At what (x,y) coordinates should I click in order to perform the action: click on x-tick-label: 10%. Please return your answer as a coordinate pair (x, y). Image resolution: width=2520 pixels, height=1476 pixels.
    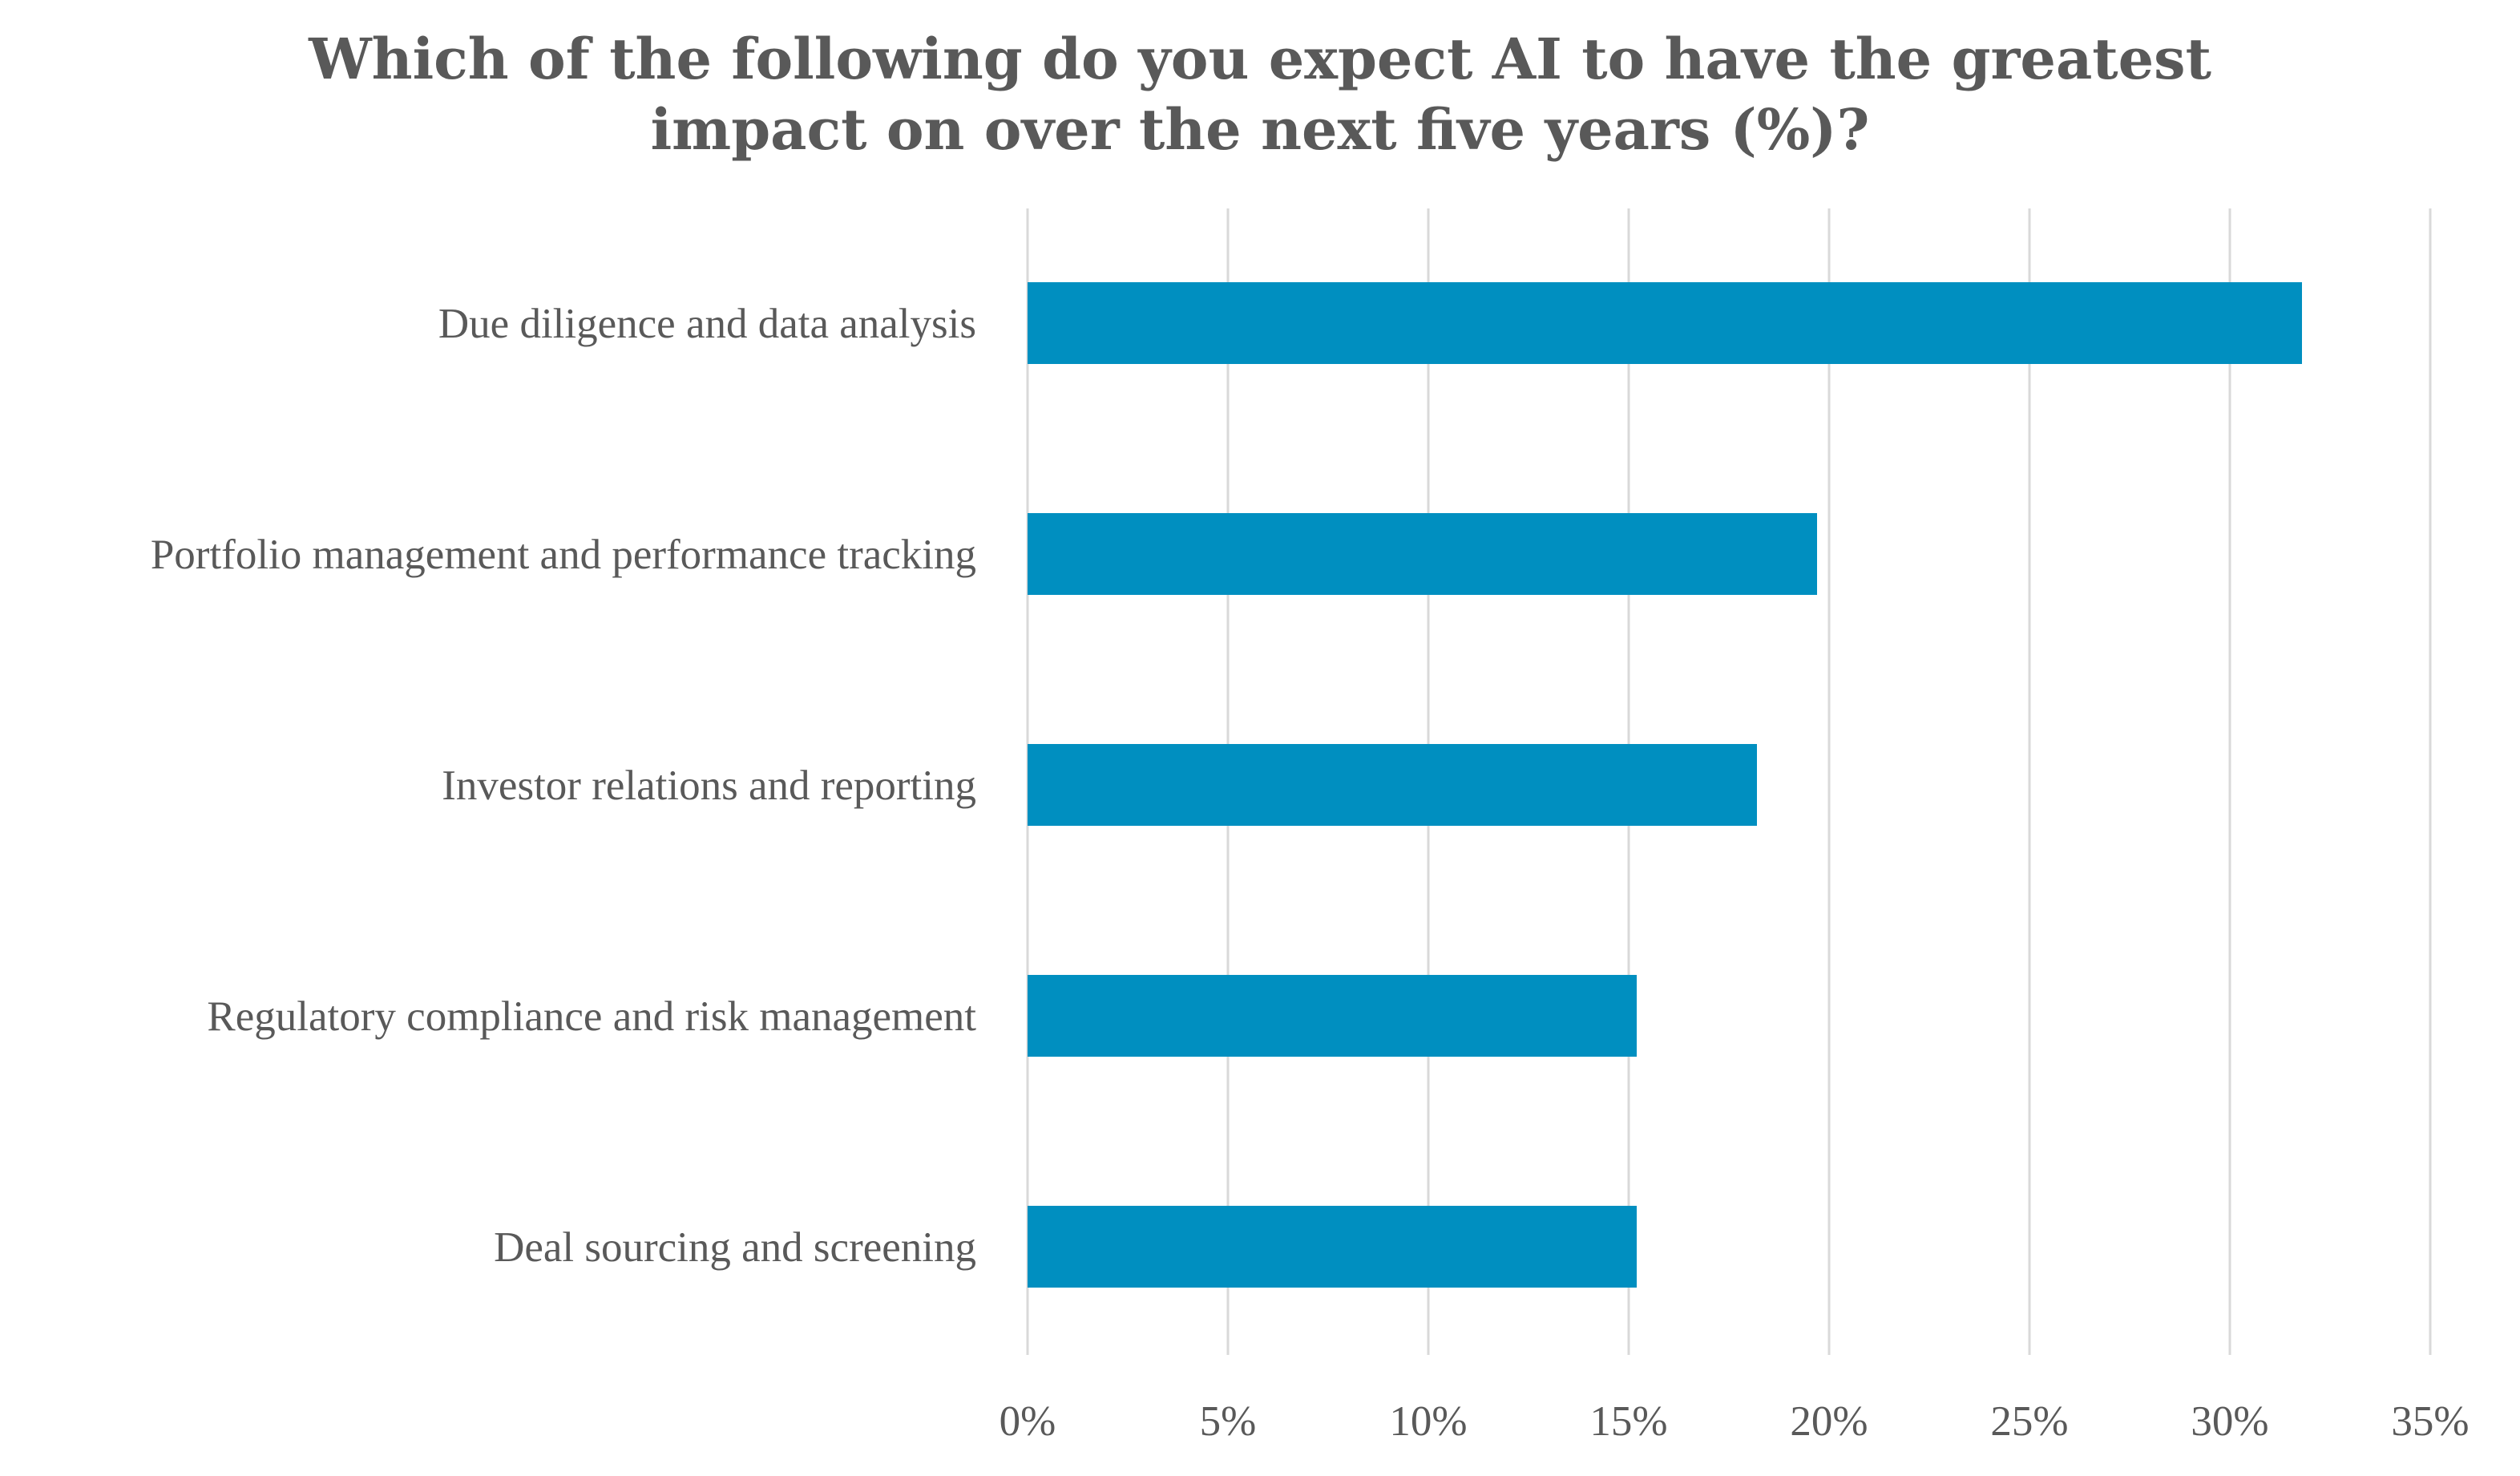
    Looking at the image, I should click on (1428, 1421).